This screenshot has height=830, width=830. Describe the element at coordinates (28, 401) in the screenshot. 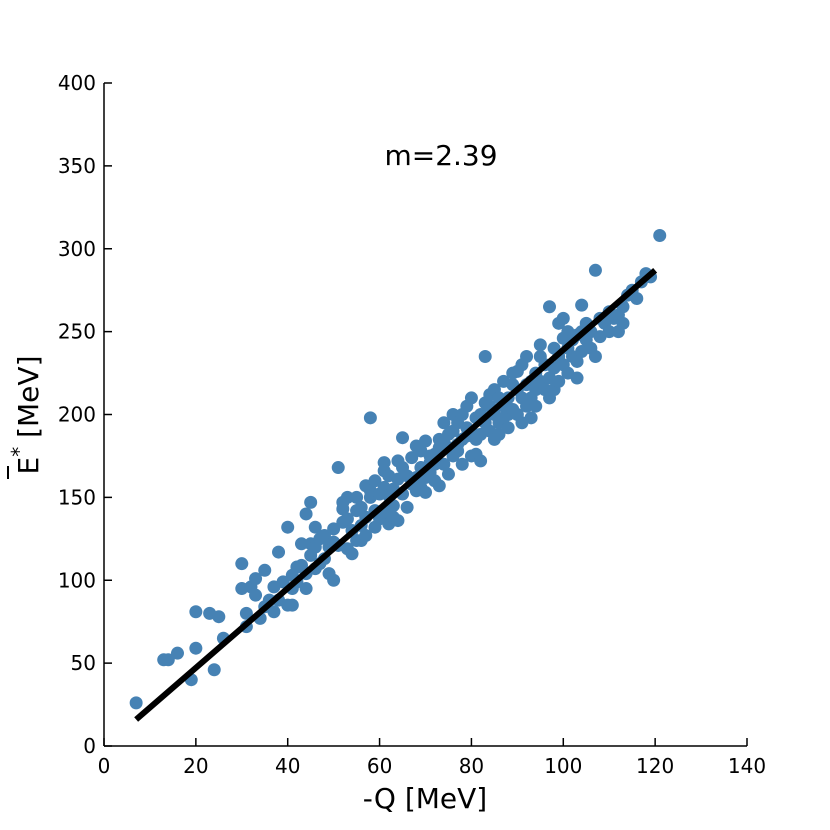

I see `y-axis-label-unit: [MeV]` at that location.